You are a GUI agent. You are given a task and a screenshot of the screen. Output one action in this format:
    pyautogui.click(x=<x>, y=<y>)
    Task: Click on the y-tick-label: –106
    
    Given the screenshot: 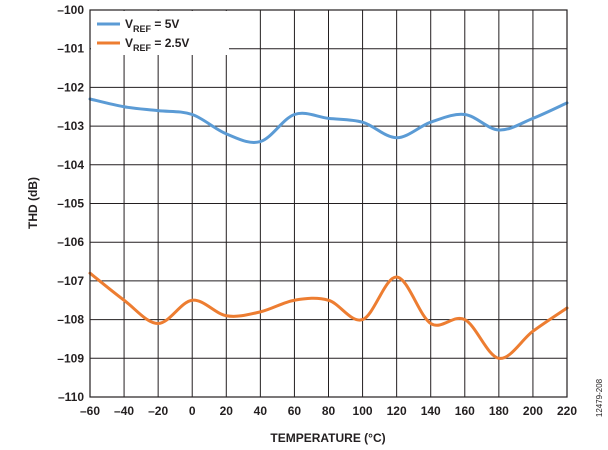 What is the action you would take?
    pyautogui.click(x=70, y=242)
    